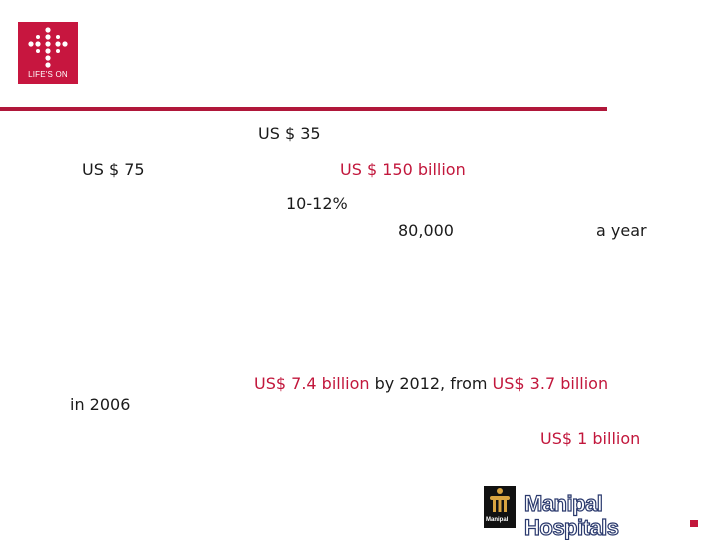 This screenshot has height=540, width=720. I want to click on manipal-hospitals-wordmark: Manipal Hospitals, so click(571, 515).